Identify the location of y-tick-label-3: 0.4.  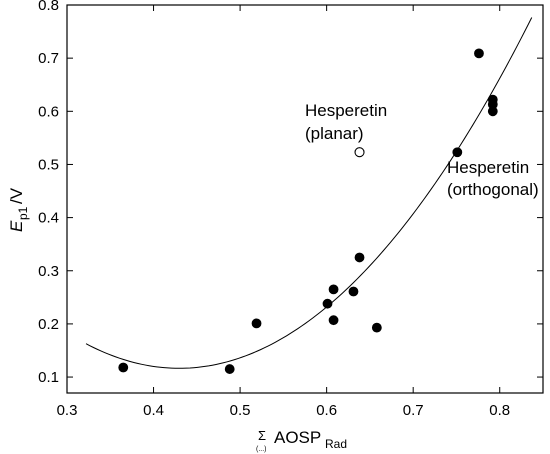
(48, 218).